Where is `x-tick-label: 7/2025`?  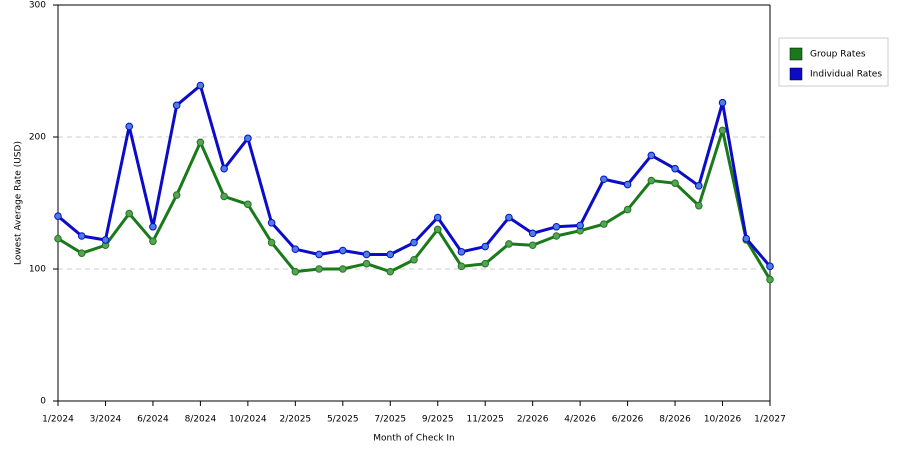 x-tick-label: 7/2025 is located at coordinates (390, 420).